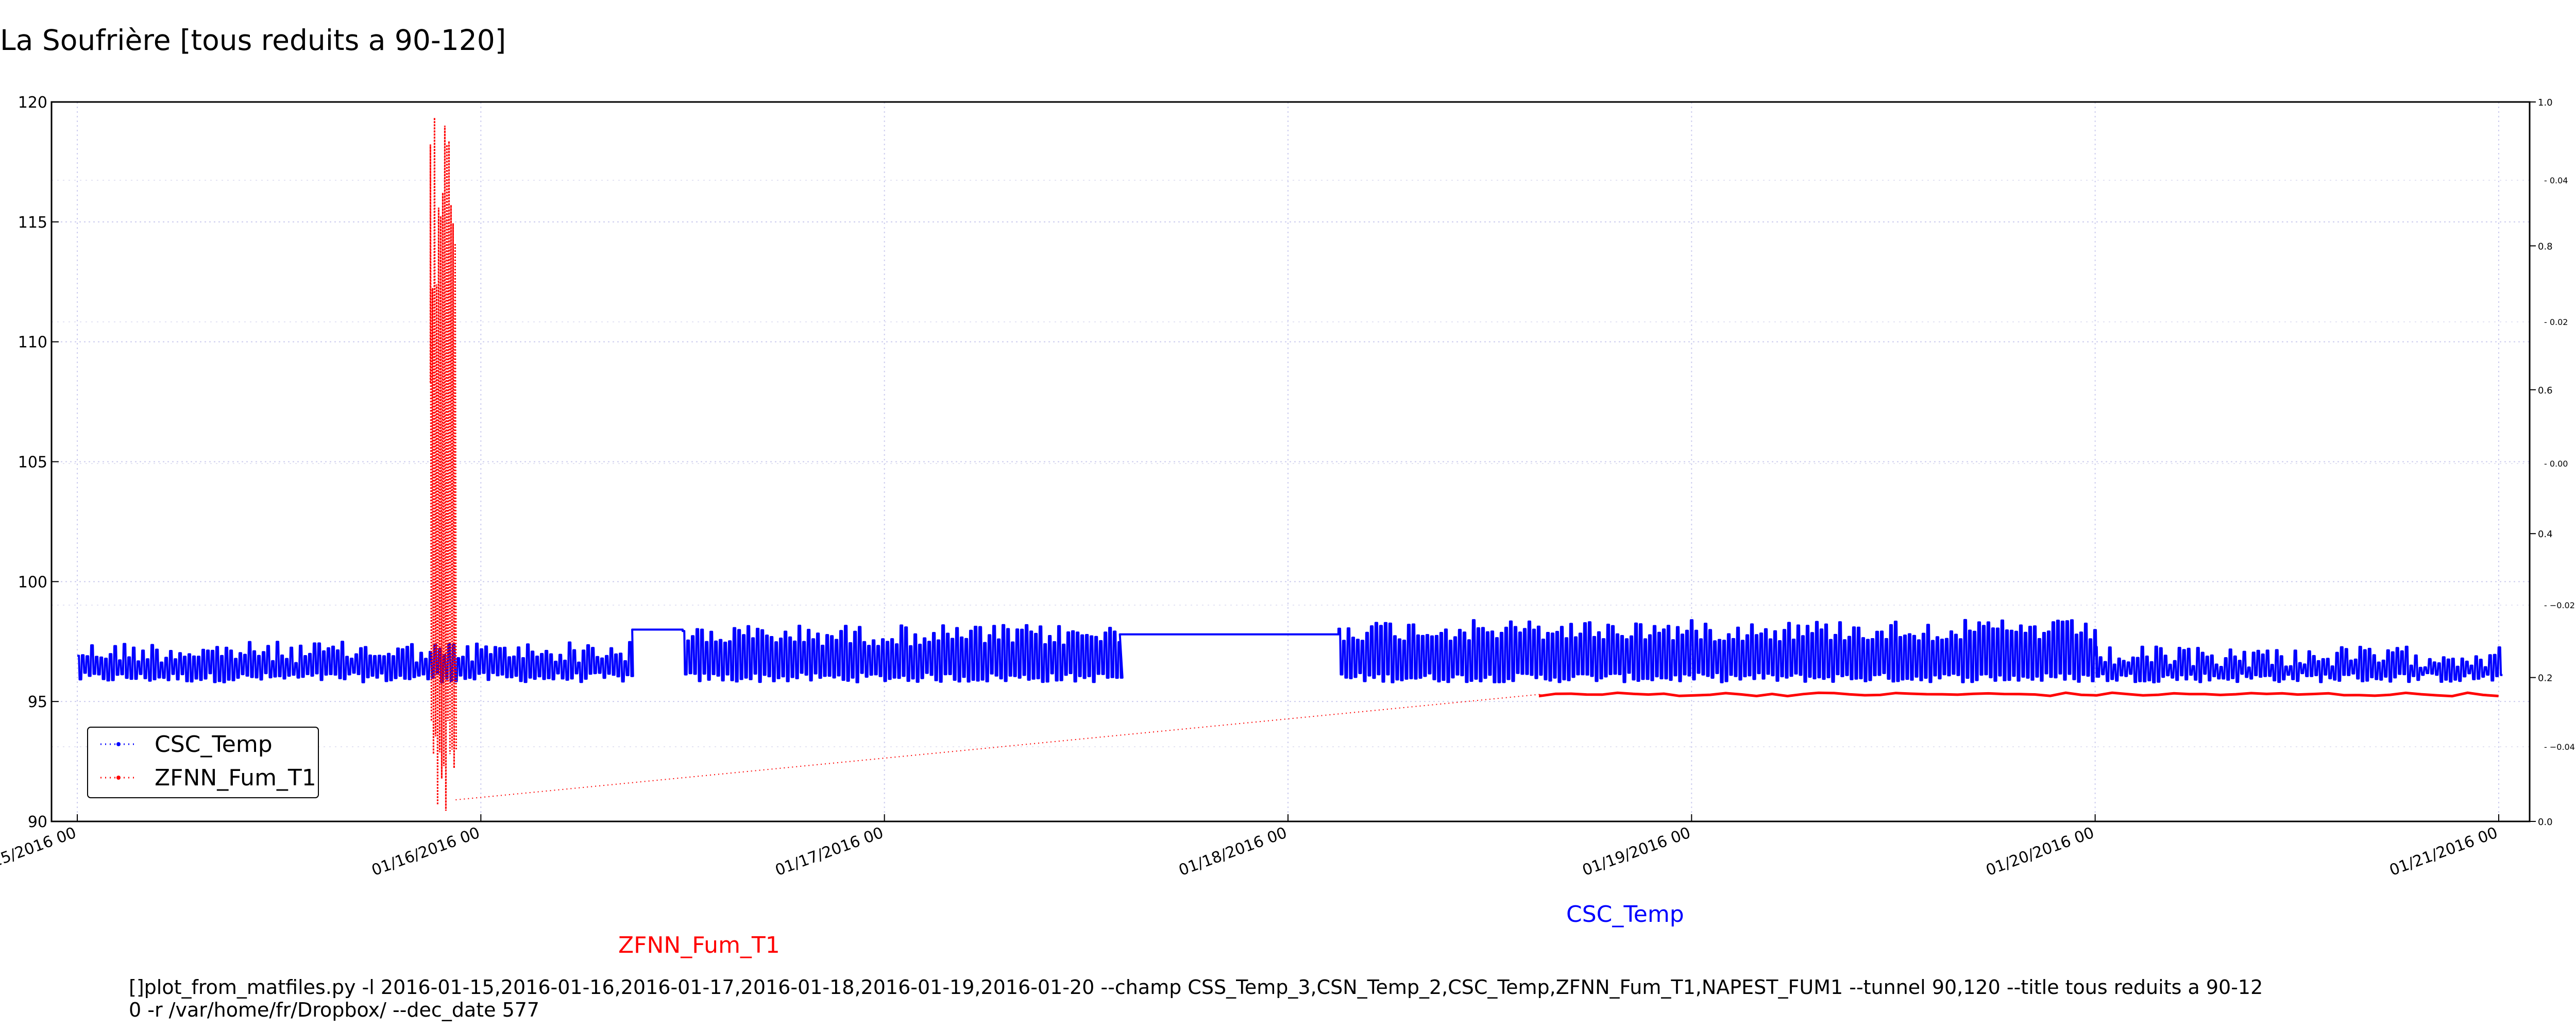 The height and width of the screenshot is (1030, 2576). What do you see at coordinates (32, 463) in the screenshot?
I see `y-tick-label: 105` at bounding box center [32, 463].